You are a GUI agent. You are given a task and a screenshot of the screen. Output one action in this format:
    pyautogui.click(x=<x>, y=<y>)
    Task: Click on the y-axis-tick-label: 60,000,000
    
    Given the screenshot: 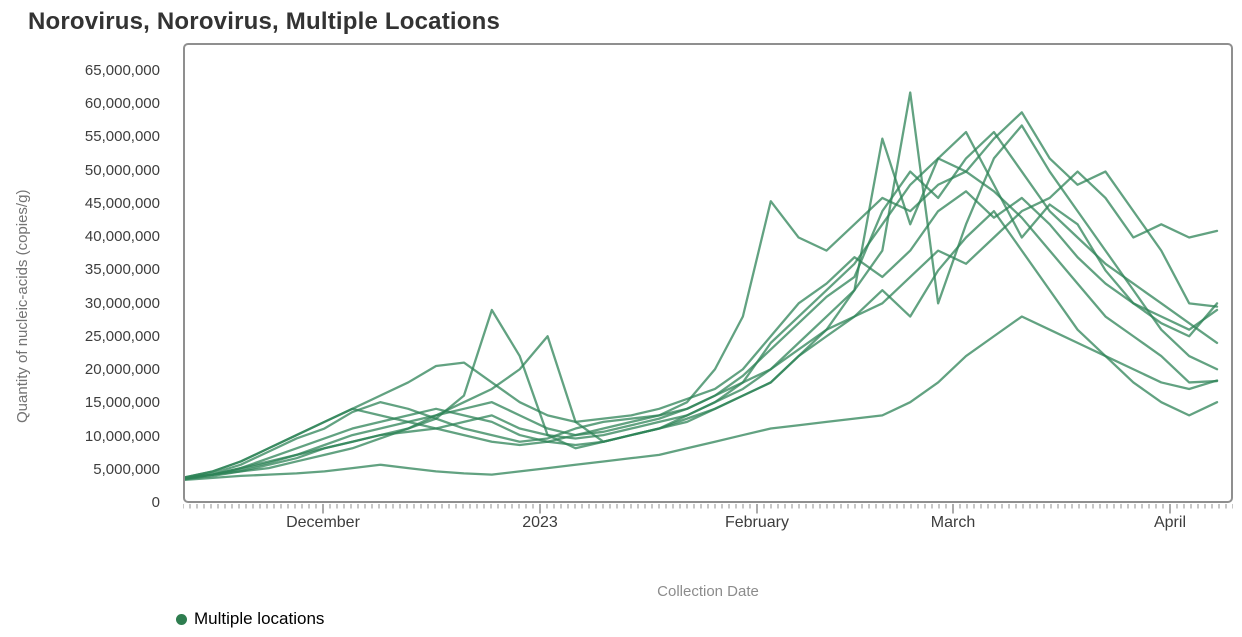 What is the action you would take?
    pyautogui.click(x=122, y=104)
    